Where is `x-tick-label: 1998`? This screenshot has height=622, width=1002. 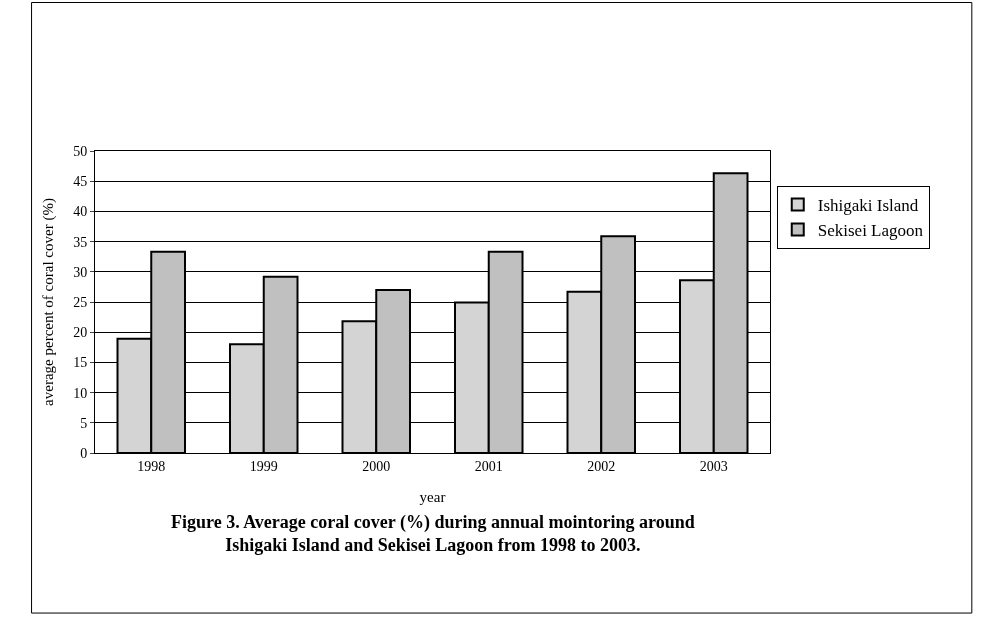
x-tick-label: 1998 is located at coordinates (151, 466).